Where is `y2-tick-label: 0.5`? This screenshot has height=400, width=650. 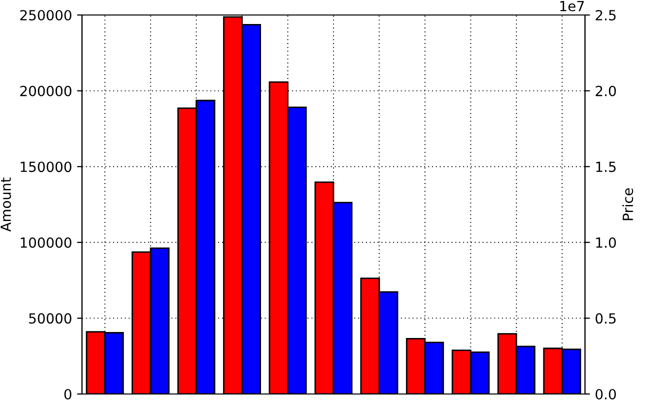 y2-tick-label: 0.5 is located at coordinates (606, 318).